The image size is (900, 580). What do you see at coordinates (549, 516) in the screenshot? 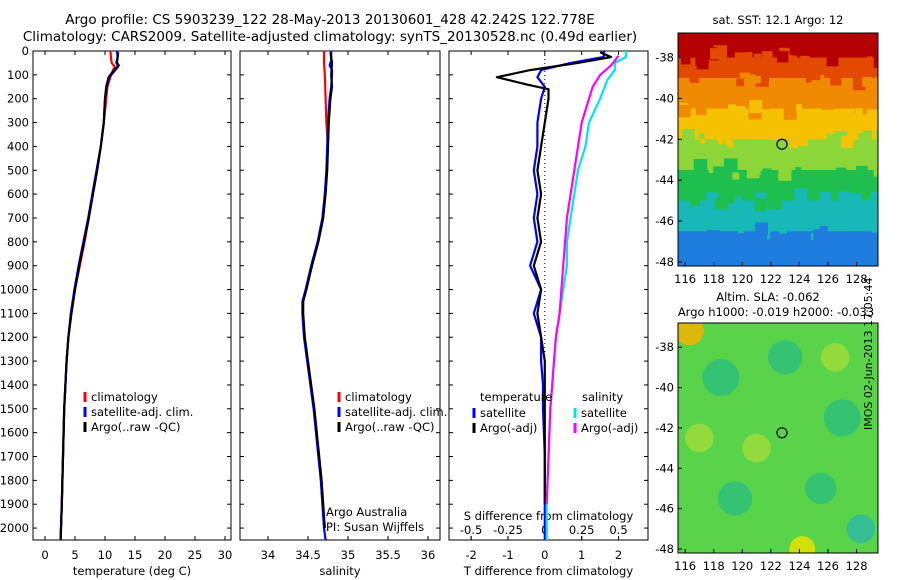
I see `s-axis-label: S difference from climatology` at bounding box center [549, 516].